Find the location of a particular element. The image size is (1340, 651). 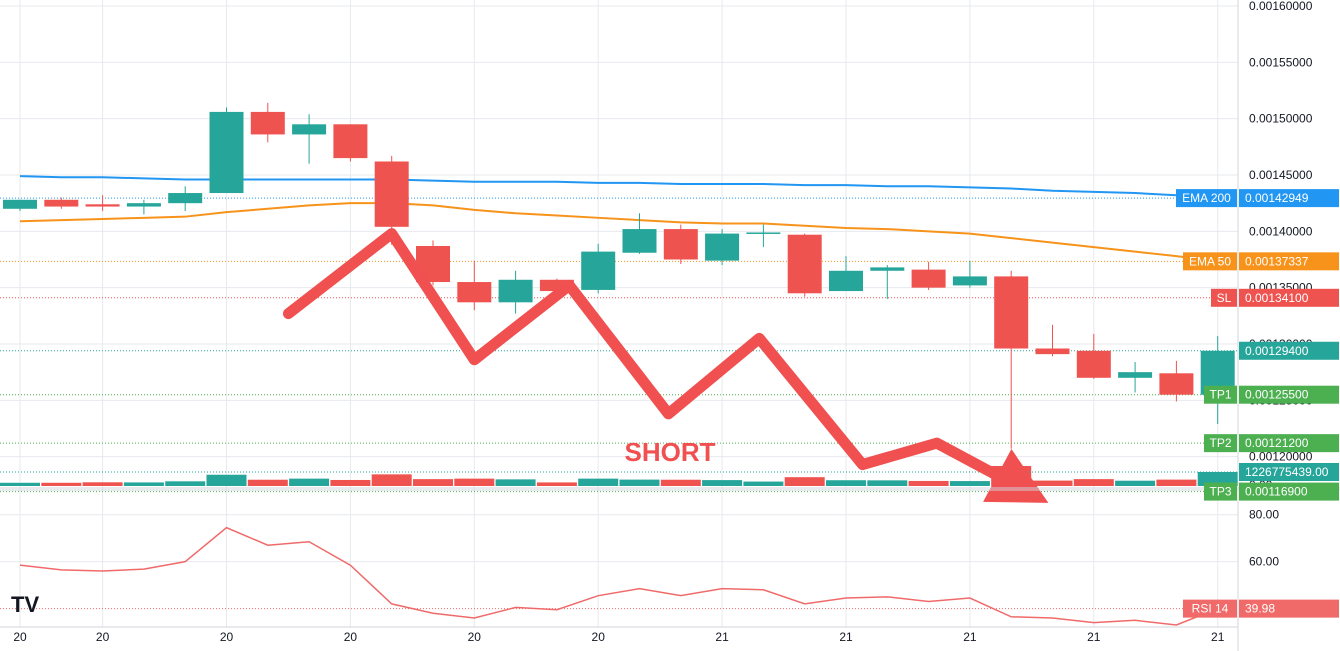

short-arrow-head-icon is located at coordinates (1016, 476).